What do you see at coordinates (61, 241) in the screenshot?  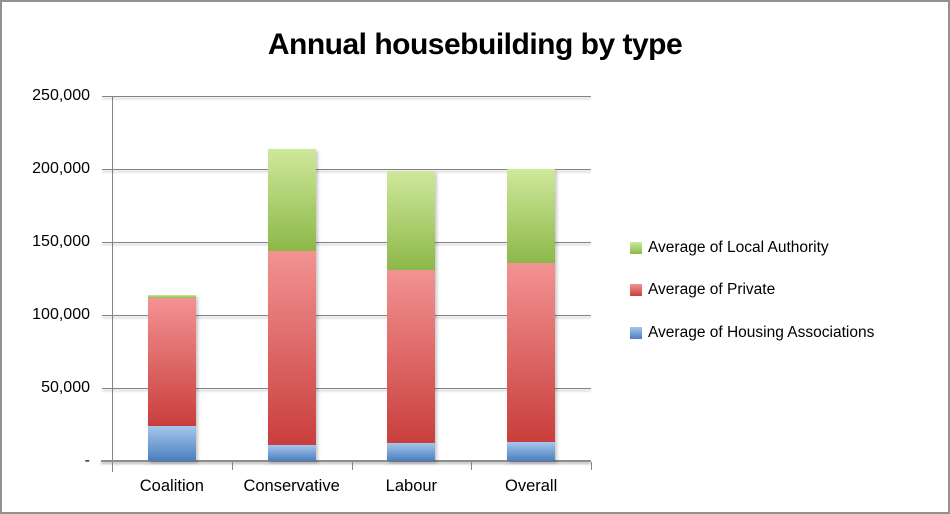 I see `y-axis-tick-label: 150,000` at bounding box center [61, 241].